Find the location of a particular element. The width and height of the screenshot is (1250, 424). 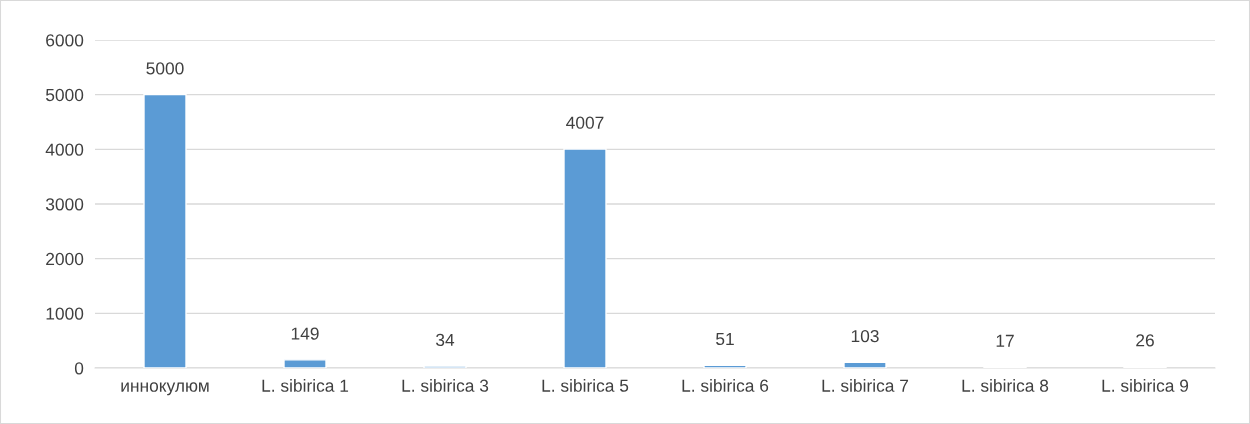

x-tick-label: L. sibirica 6 is located at coordinates (725, 385).